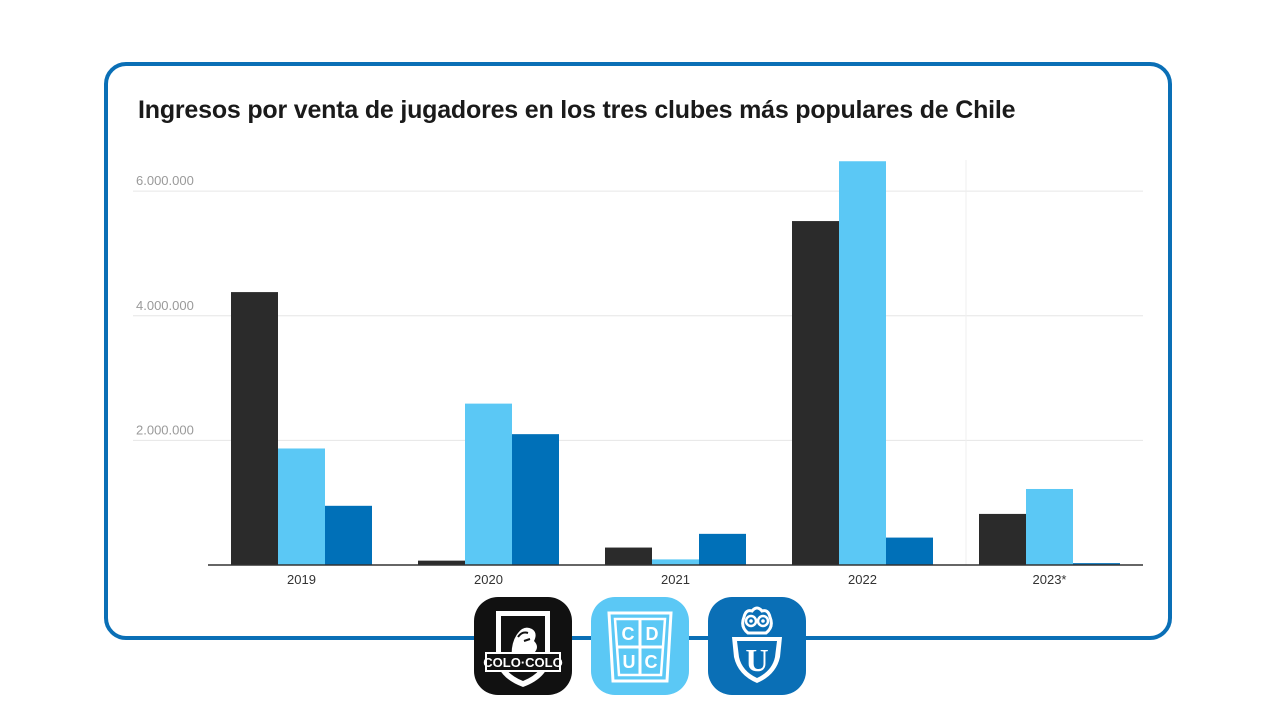  I want to click on bar-series-1-2023, so click(1002, 539).